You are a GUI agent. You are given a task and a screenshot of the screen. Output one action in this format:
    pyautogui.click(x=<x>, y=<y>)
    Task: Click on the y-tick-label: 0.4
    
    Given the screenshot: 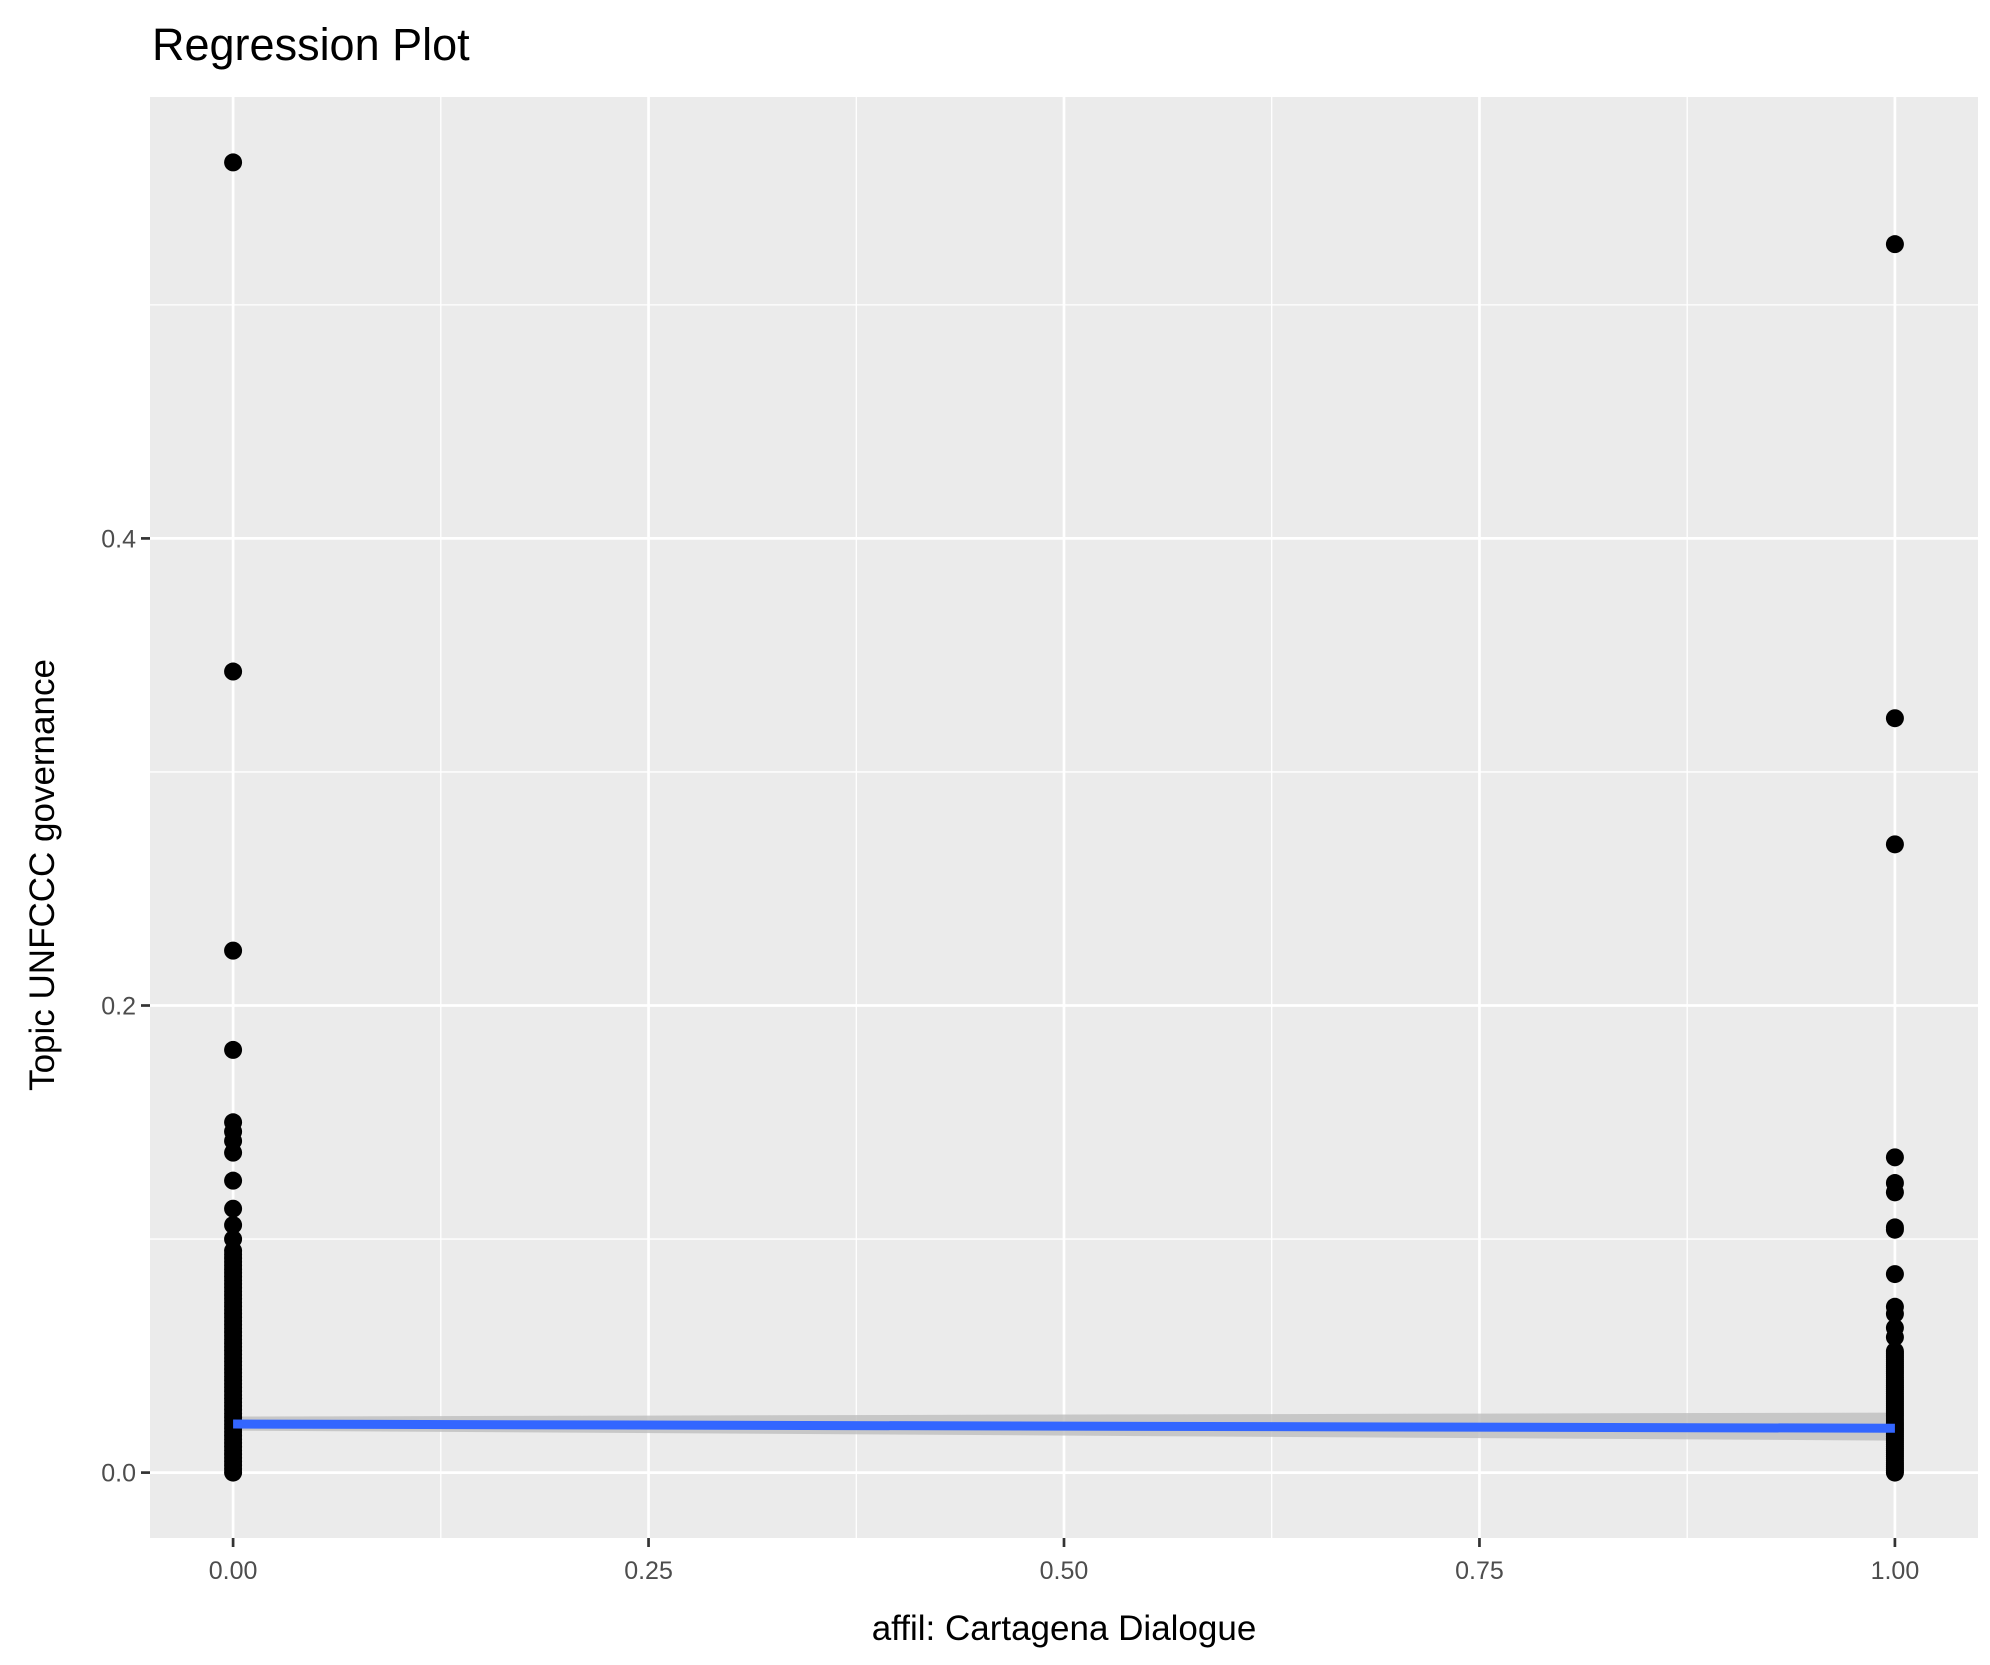 What is the action you would take?
    pyautogui.click(x=118, y=539)
    